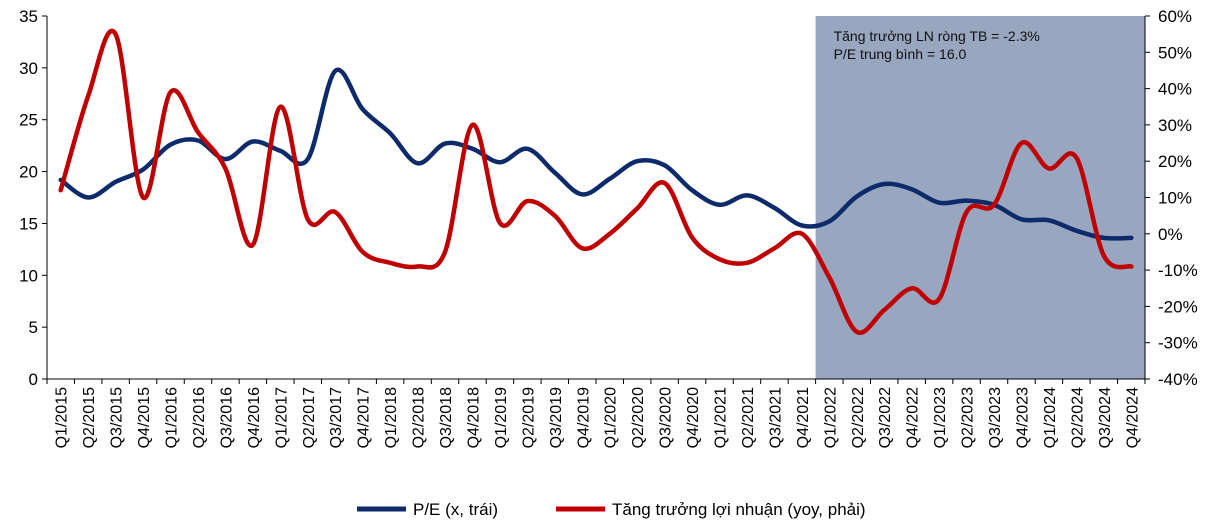  Describe the element at coordinates (1178, 379) in the screenshot. I see `y-right-tick-label: -40%` at that location.